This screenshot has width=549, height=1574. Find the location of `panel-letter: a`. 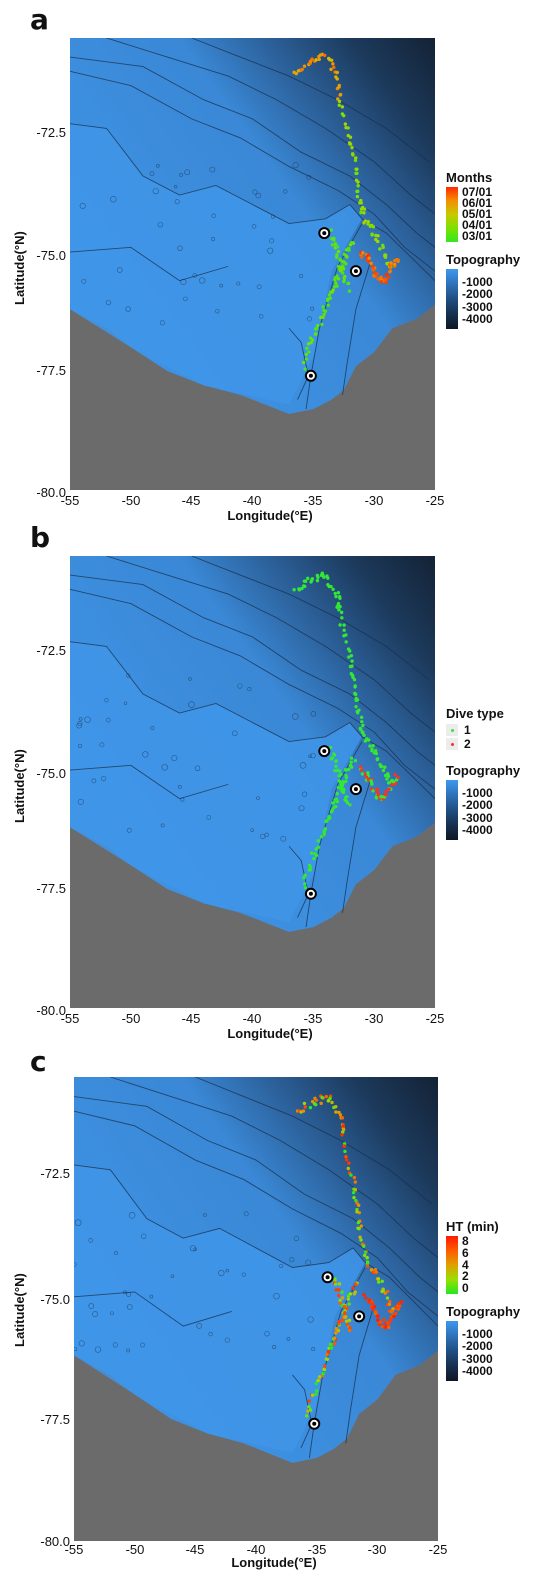

panel-letter: a is located at coordinates (39, 19).